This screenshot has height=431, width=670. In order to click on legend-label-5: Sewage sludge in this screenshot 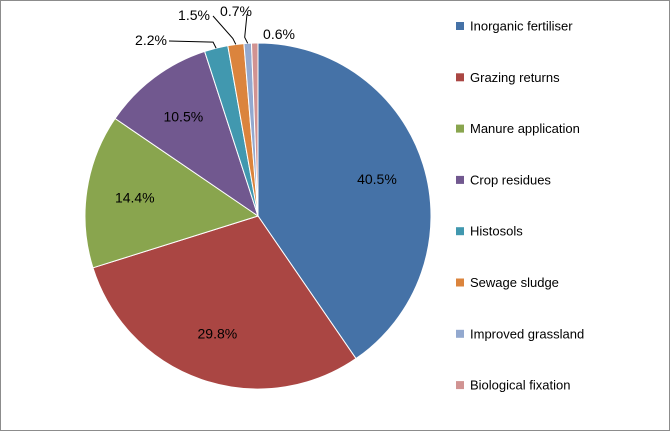, I will do `click(514, 282)`.